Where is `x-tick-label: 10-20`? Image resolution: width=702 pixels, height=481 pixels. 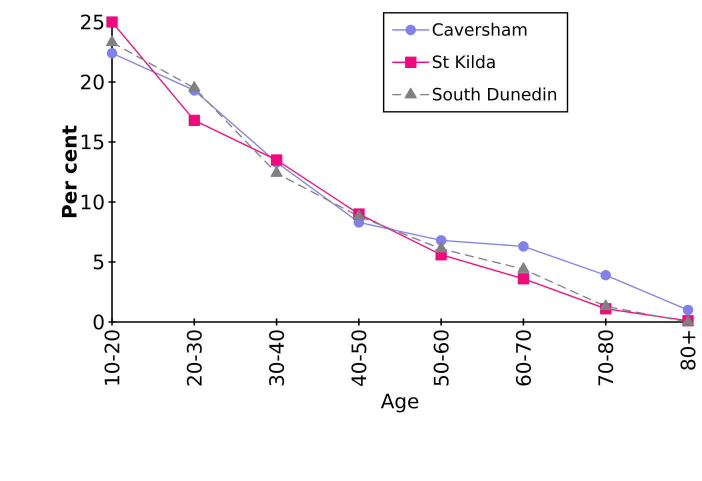 x-tick-label: 10-20 is located at coordinates (112, 357).